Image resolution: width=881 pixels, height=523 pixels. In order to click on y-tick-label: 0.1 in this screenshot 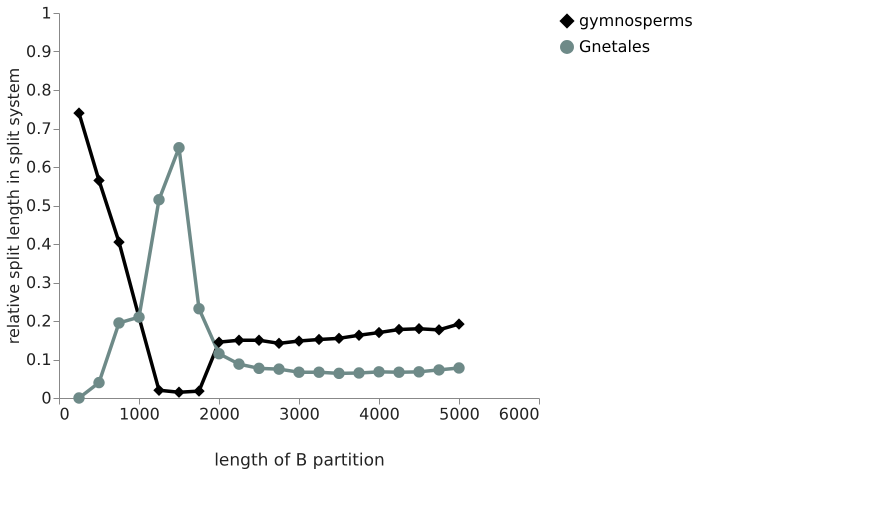, I will do `click(39, 359)`.